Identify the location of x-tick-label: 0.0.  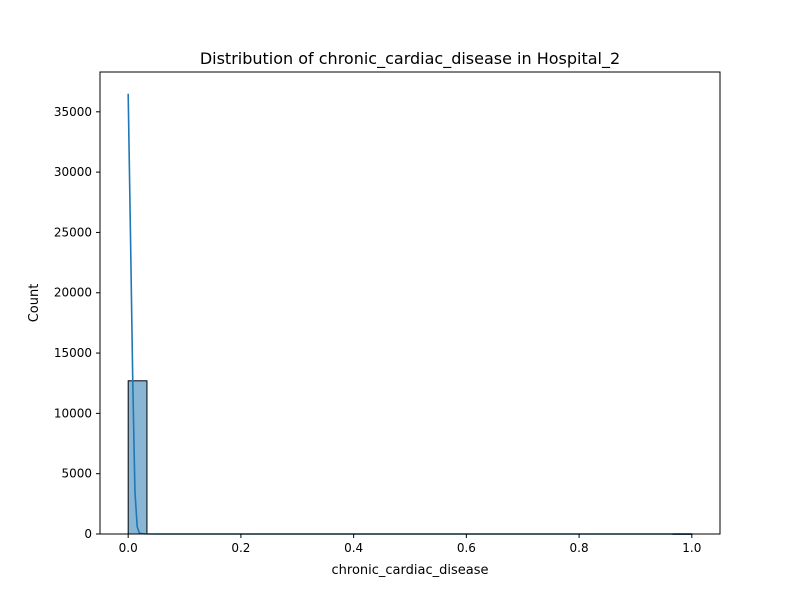
(128, 548).